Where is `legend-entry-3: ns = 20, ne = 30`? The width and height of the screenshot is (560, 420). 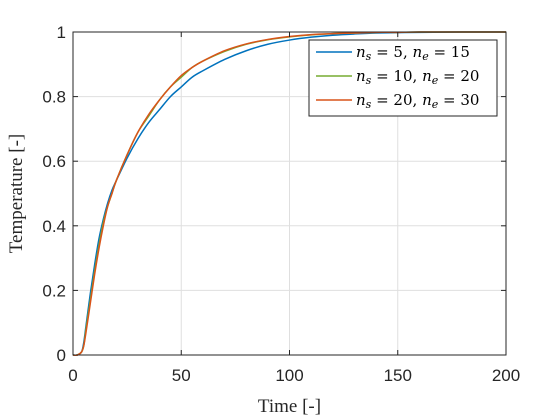 legend-entry-3: ns = 20, ne = 30 is located at coordinates (417, 101).